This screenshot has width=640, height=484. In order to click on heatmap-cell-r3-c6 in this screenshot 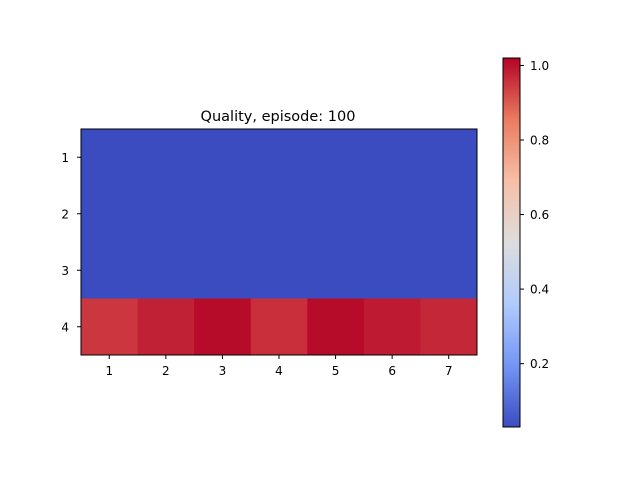, I will do `click(392, 270)`.